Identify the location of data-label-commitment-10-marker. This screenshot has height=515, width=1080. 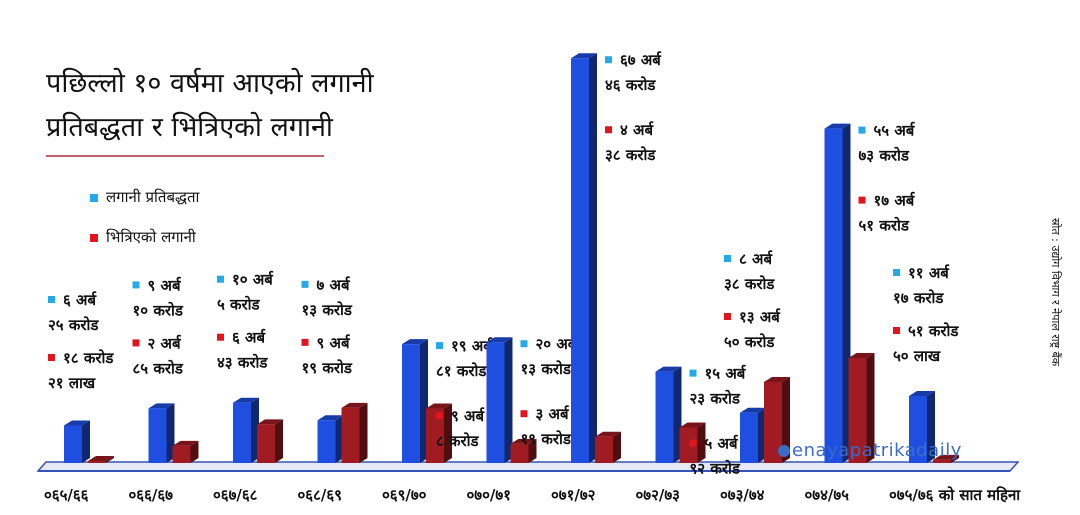
(862, 130).